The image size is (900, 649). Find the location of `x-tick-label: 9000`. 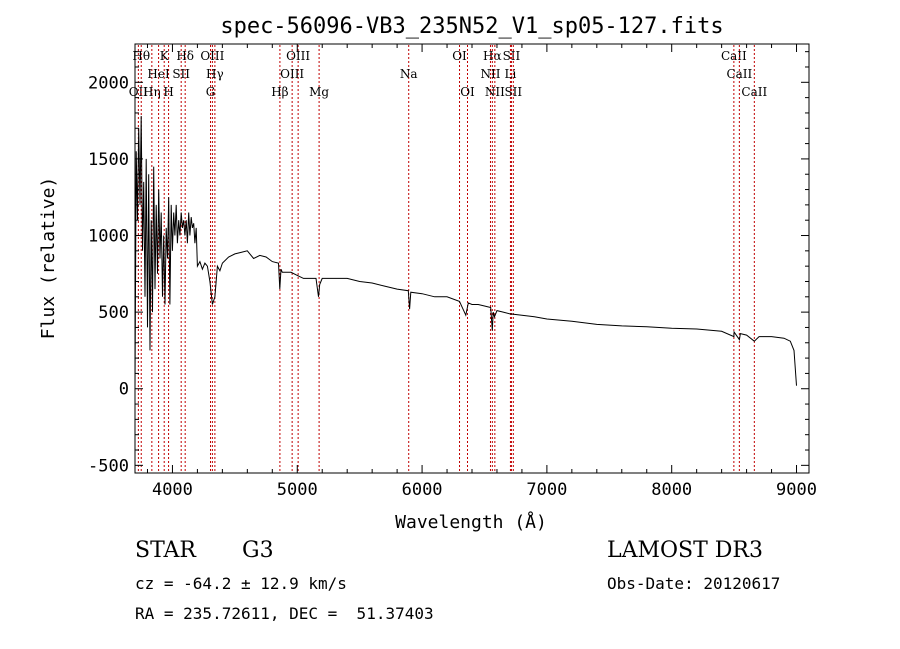

x-tick-label: 9000 is located at coordinates (796, 490).